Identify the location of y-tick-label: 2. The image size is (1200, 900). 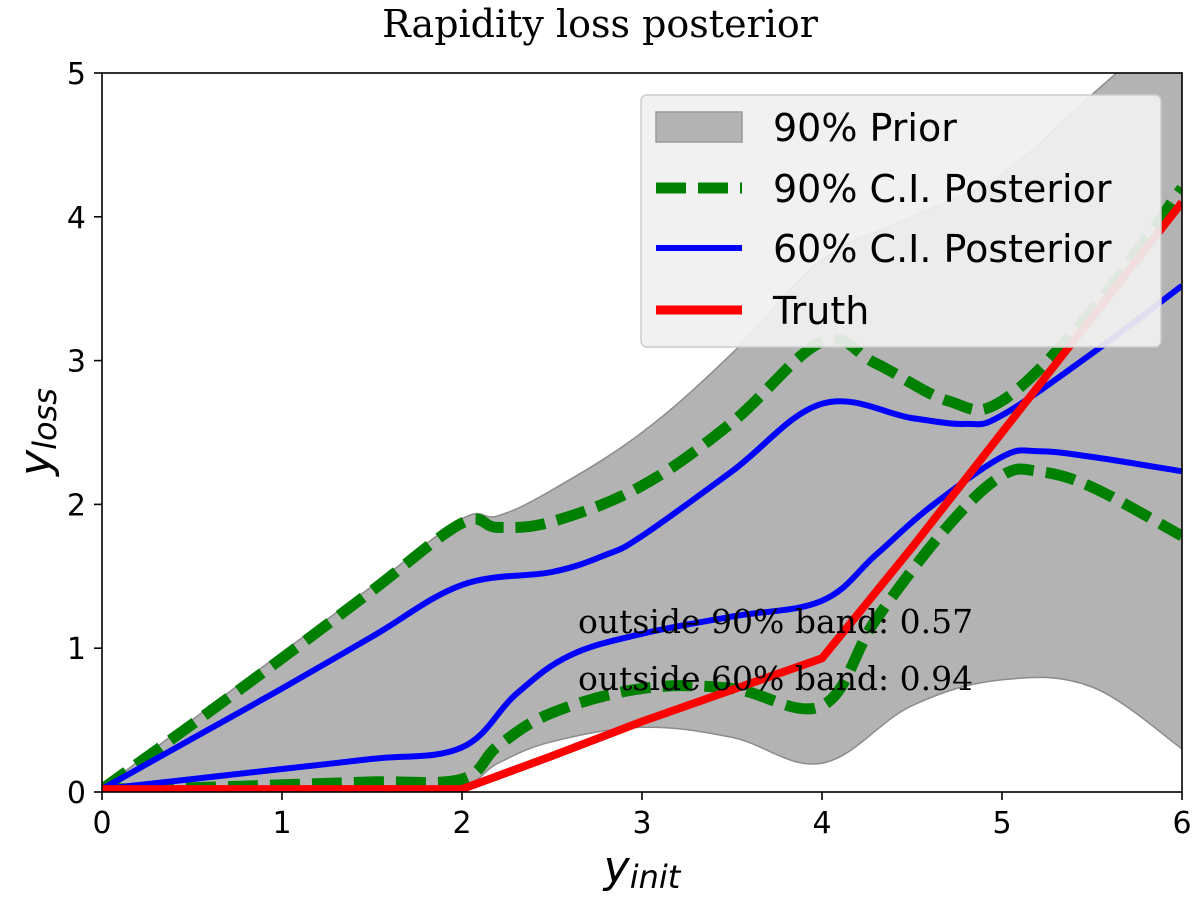
(76, 505).